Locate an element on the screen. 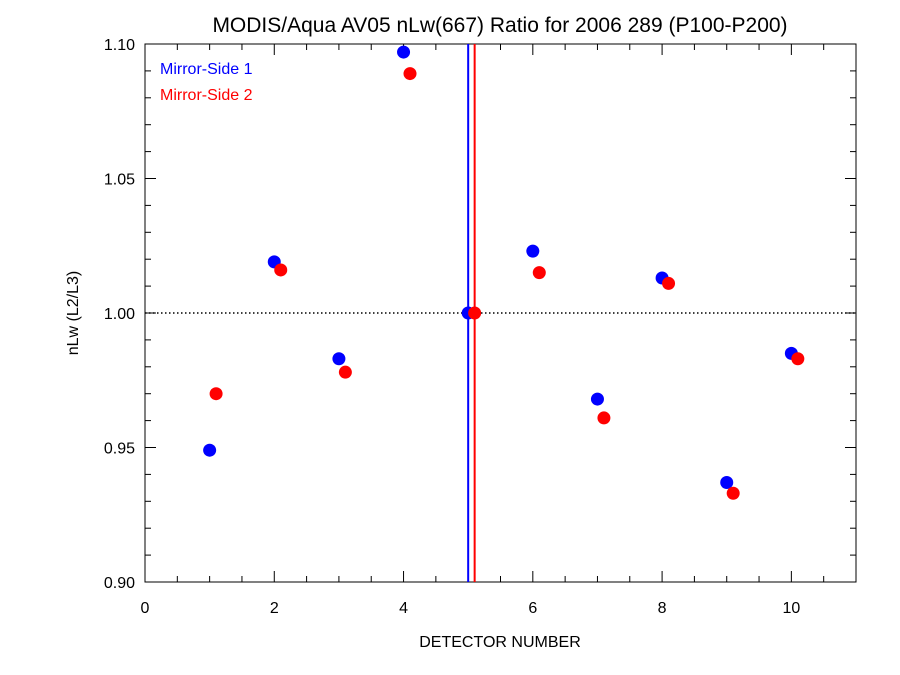 The width and height of the screenshot is (900, 675). y-tick-label: 1.00 is located at coordinates (119, 314).